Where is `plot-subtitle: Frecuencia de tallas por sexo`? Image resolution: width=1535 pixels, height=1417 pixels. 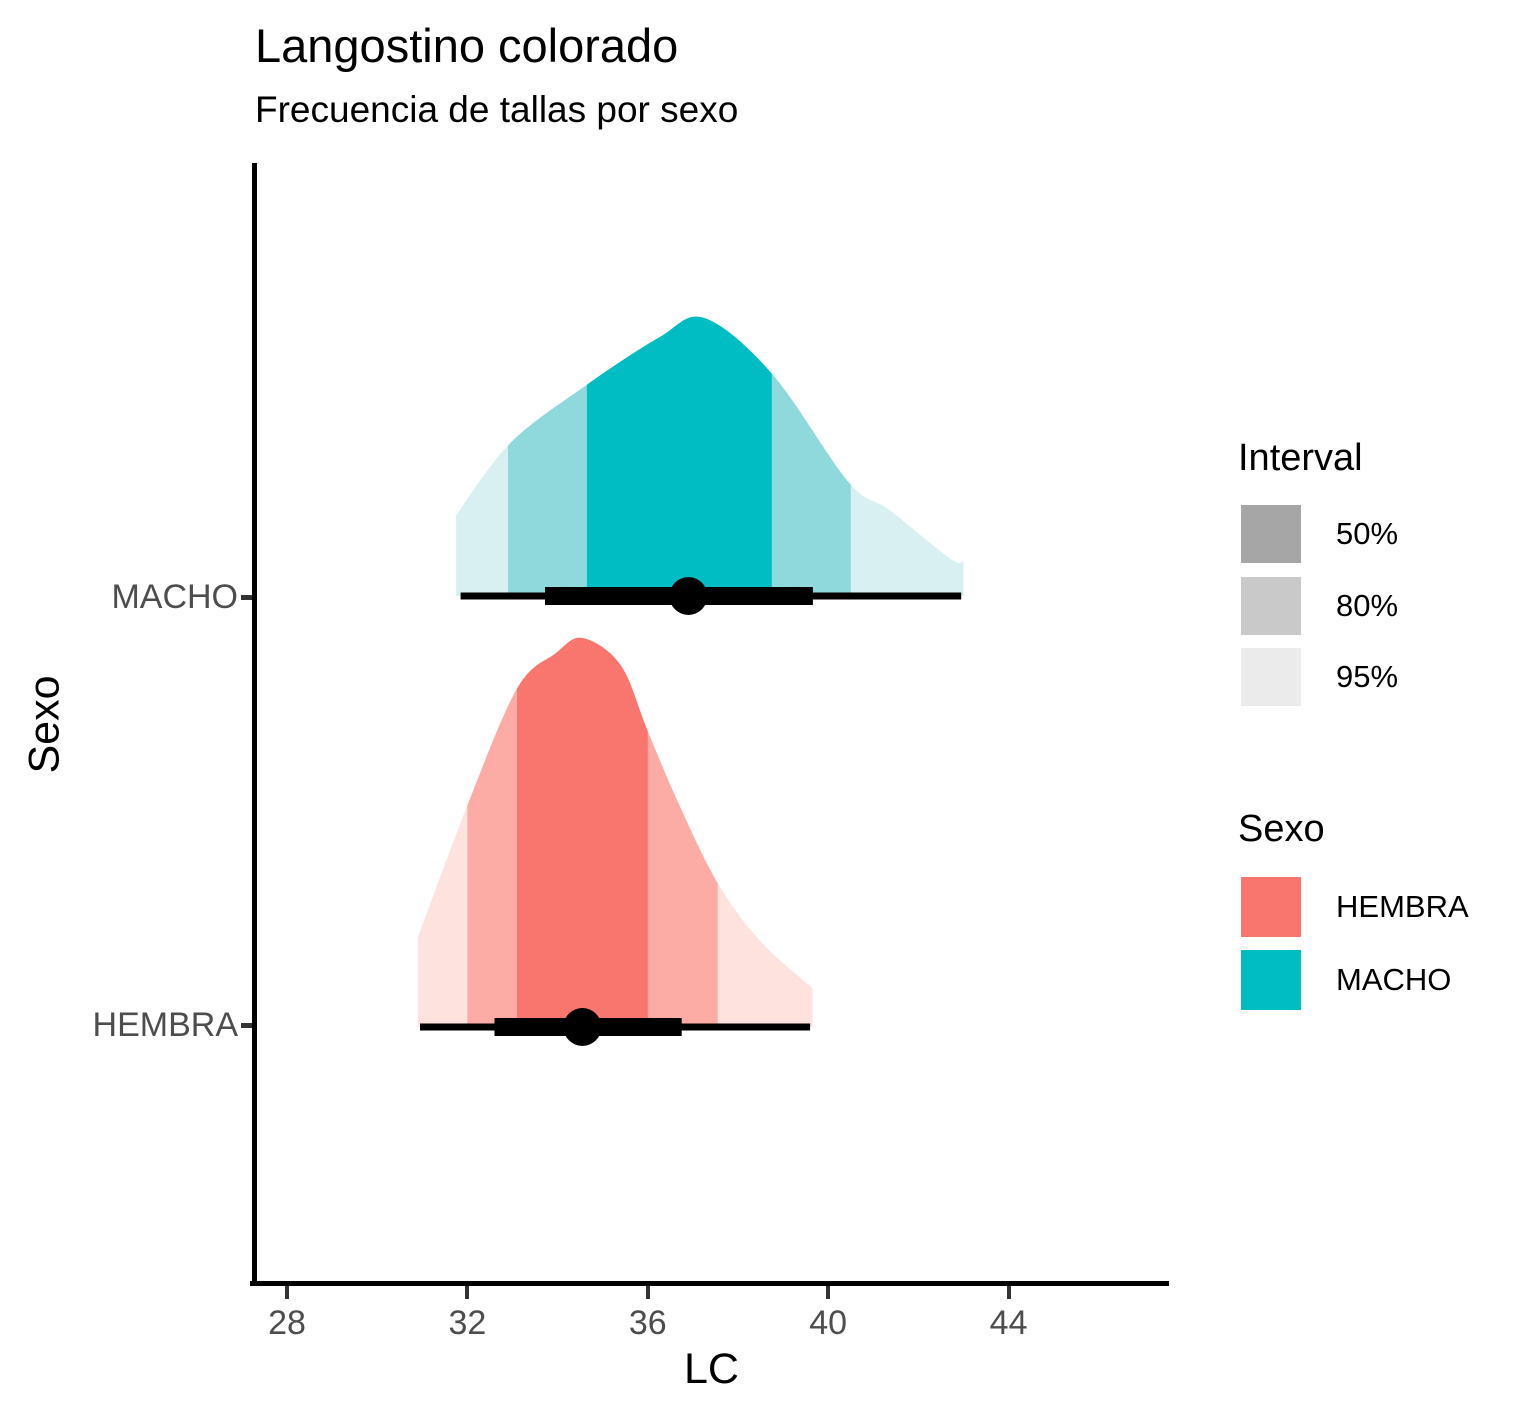 plot-subtitle: Frecuencia de tallas por sexo is located at coordinates (497, 109).